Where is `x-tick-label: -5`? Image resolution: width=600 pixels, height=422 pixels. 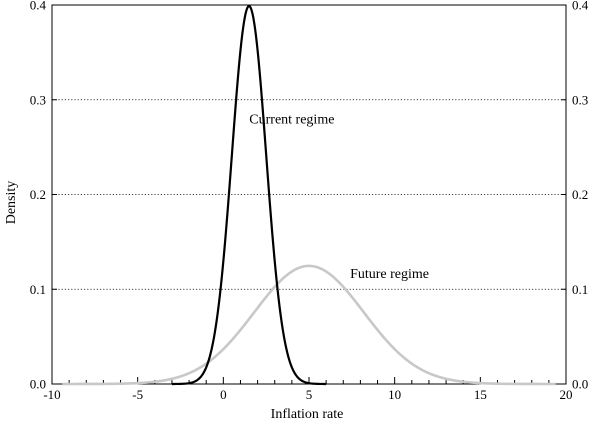
x-tick-label: -5 is located at coordinates (137, 394).